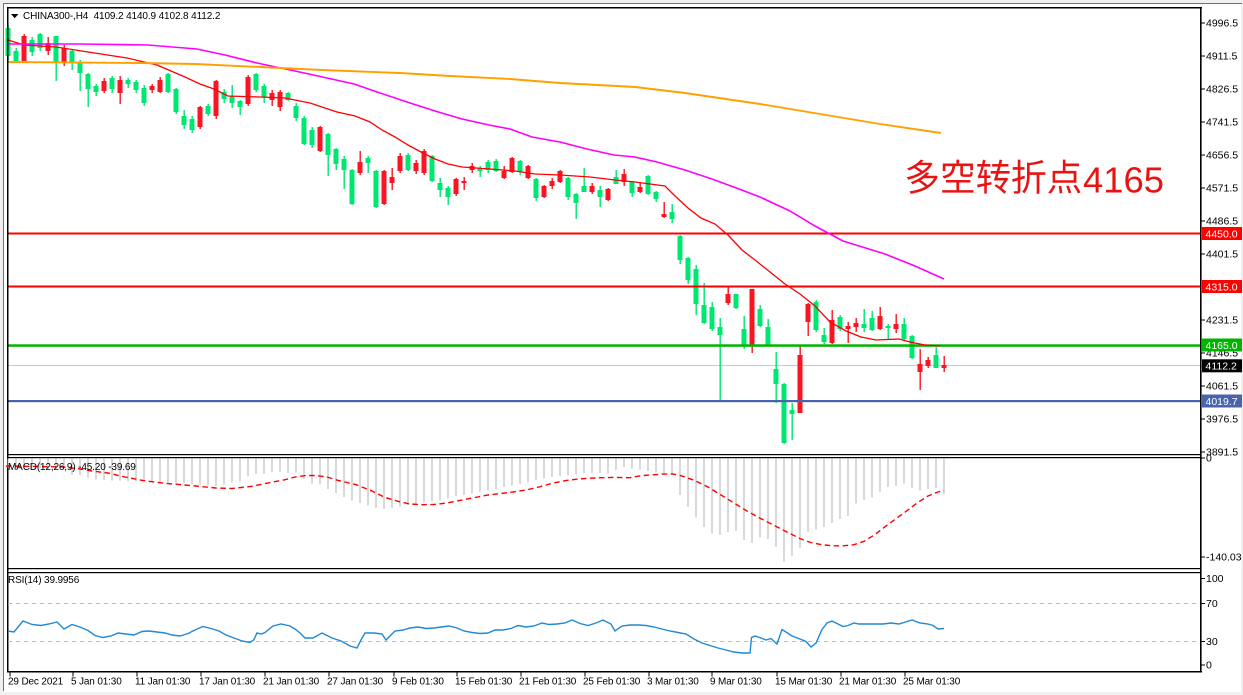  I want to click on svg-text: 27 Jan 01:30, so click(355, 682).